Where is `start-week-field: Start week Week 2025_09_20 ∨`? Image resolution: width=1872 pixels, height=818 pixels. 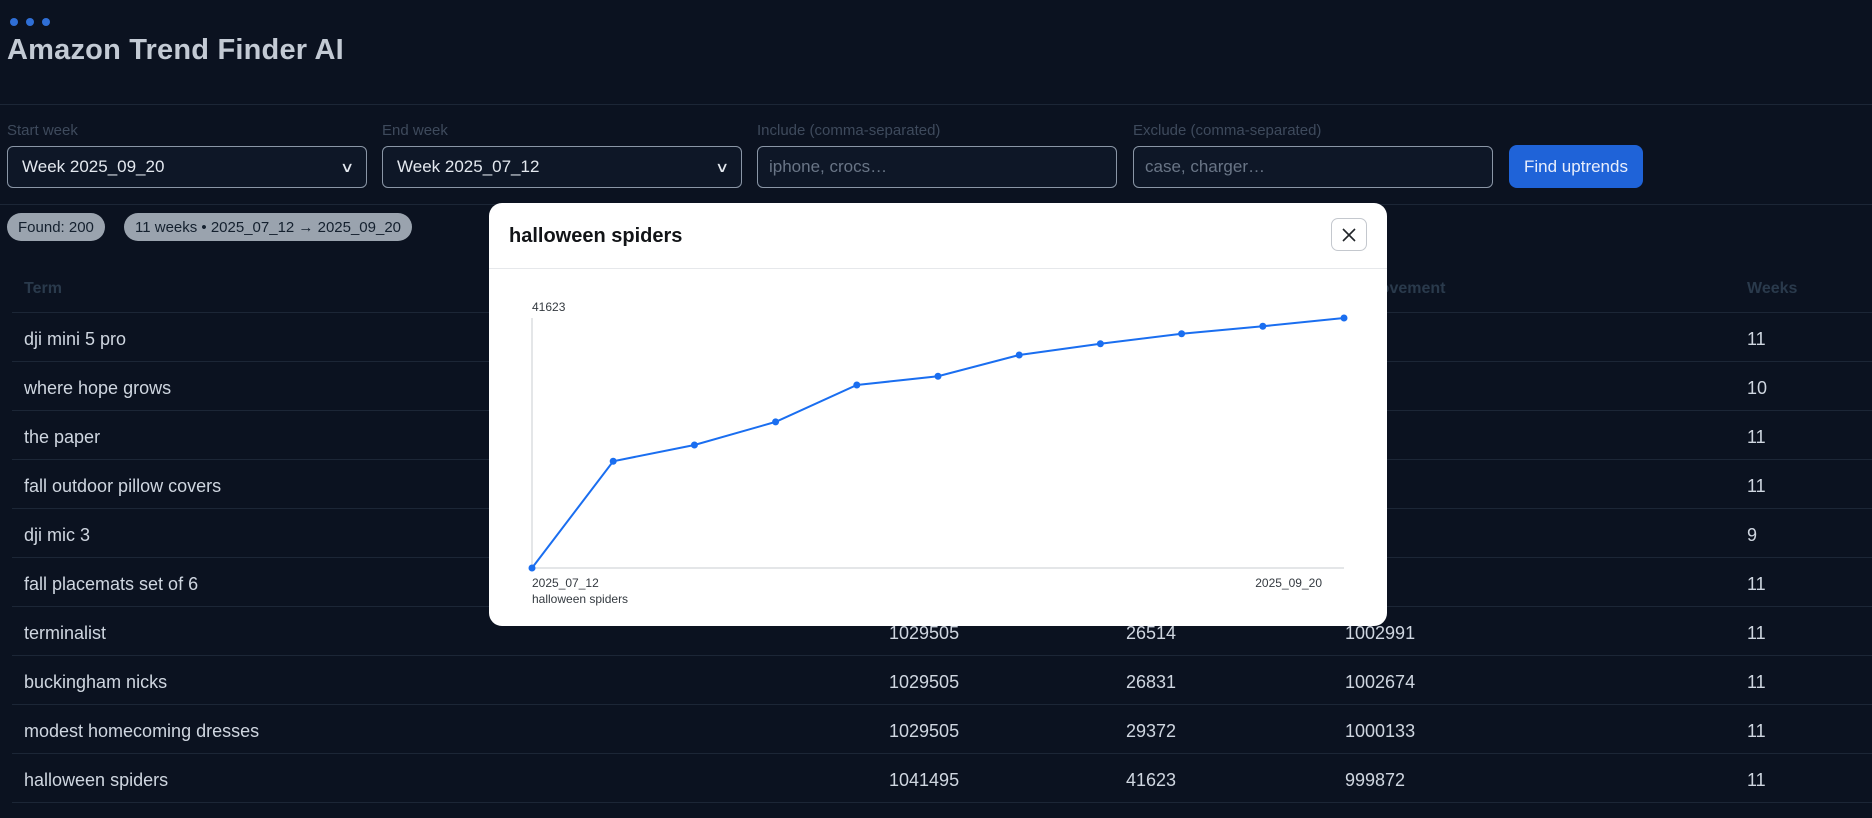 start-week-field: Start week Week 2025_09_20 ∨ is located at coordinates (187, 155).